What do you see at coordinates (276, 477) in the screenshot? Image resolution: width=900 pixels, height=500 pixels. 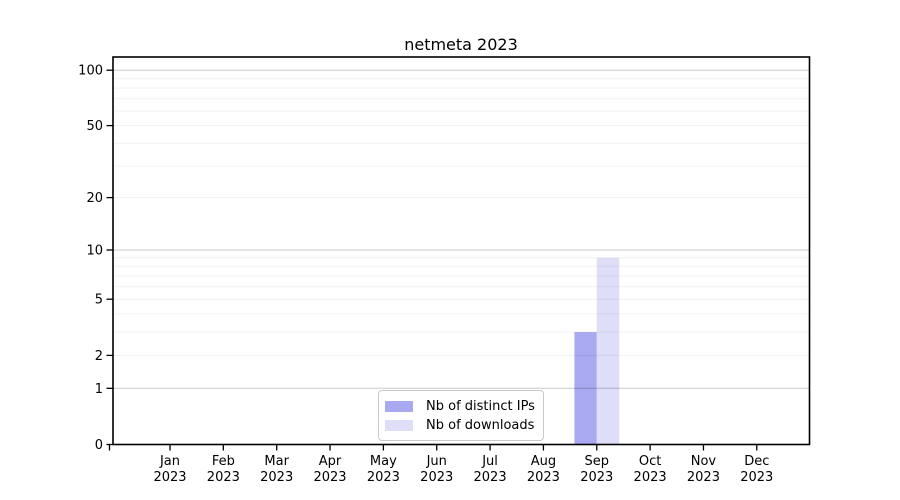 I see `x-tick-sublabel-mar: 2023` at bounding box center [276, 477].